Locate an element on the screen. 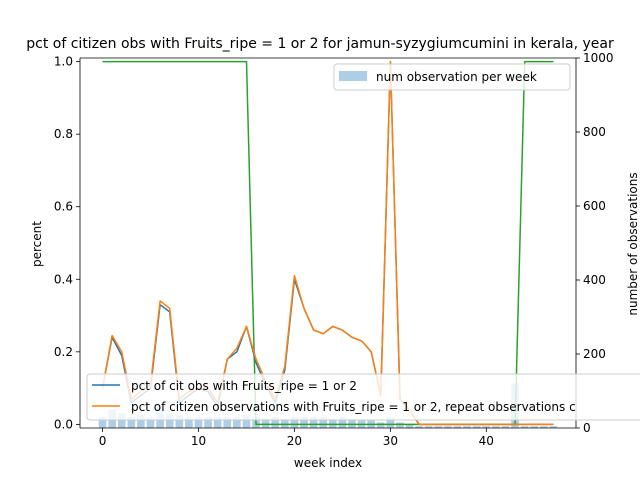 This screenshot has width=640, height=480. y2-tick-label-0: 0 is located at coordinates (587, 428).